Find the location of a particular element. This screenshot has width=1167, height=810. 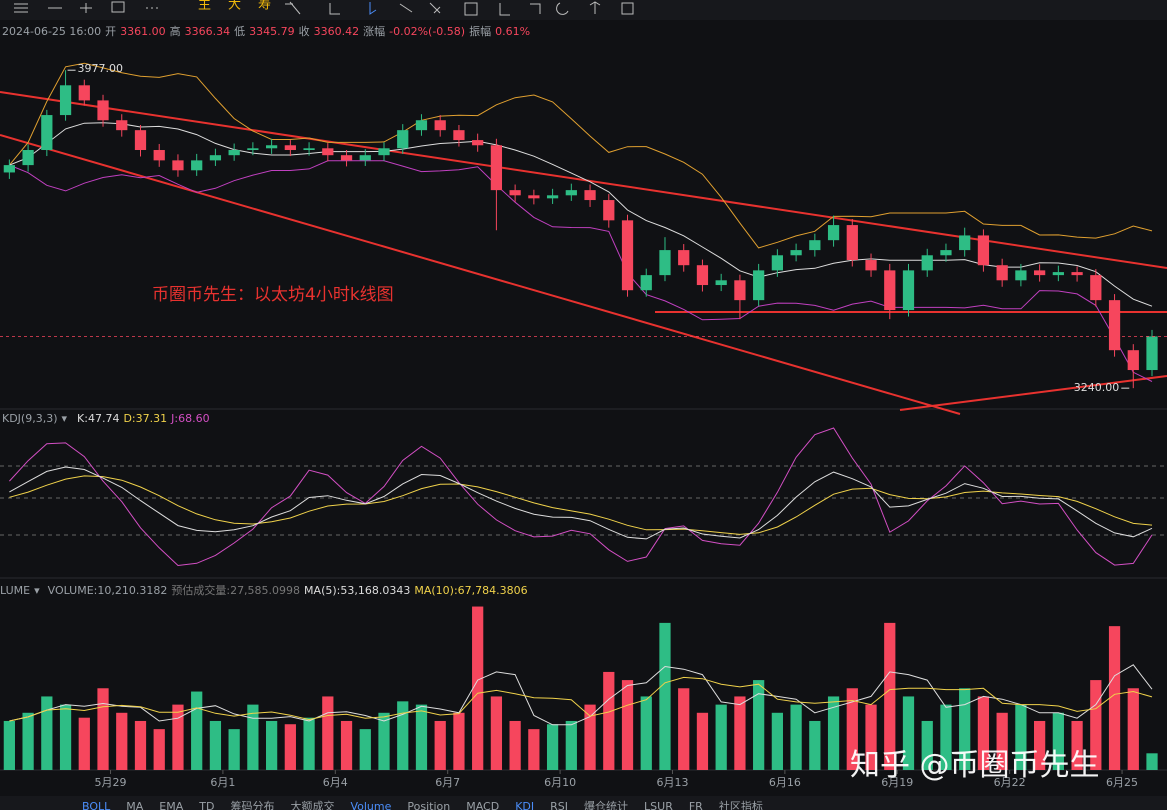

toolbar-label: 主 is located at coordinates (204, 6).